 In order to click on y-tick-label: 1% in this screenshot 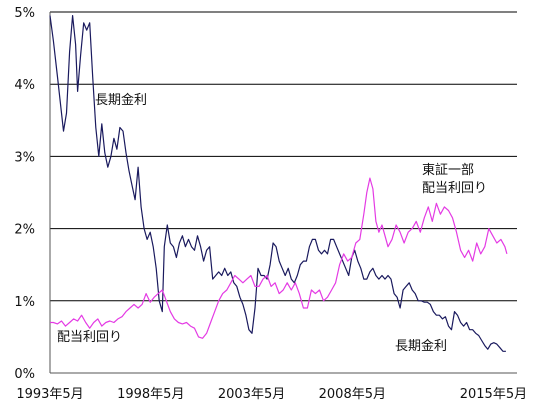, I will do `click(24, 302)`.